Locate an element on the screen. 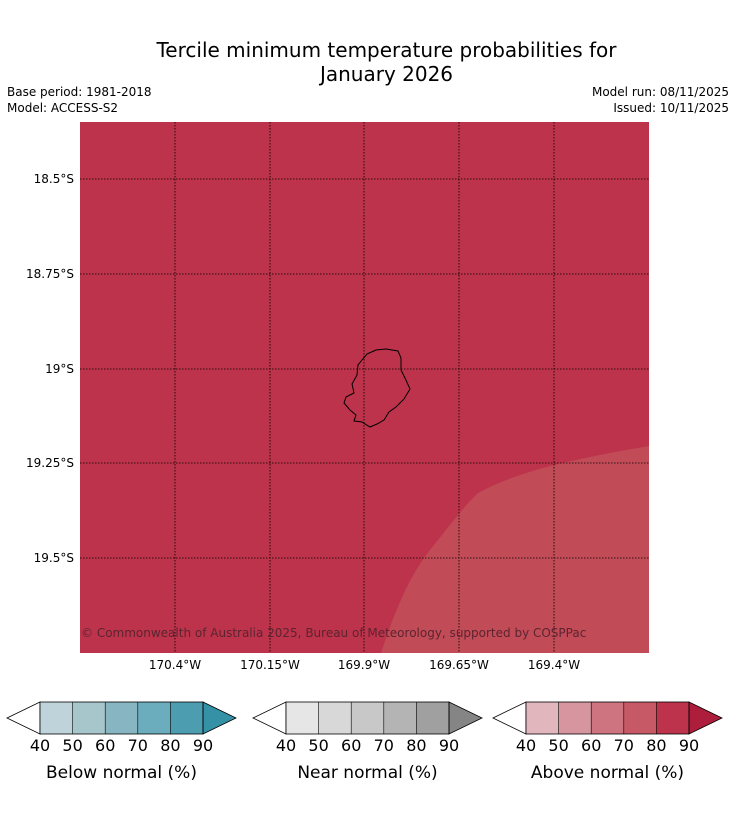  title-line-2: January 2026 is located at coordinates (386, 74).